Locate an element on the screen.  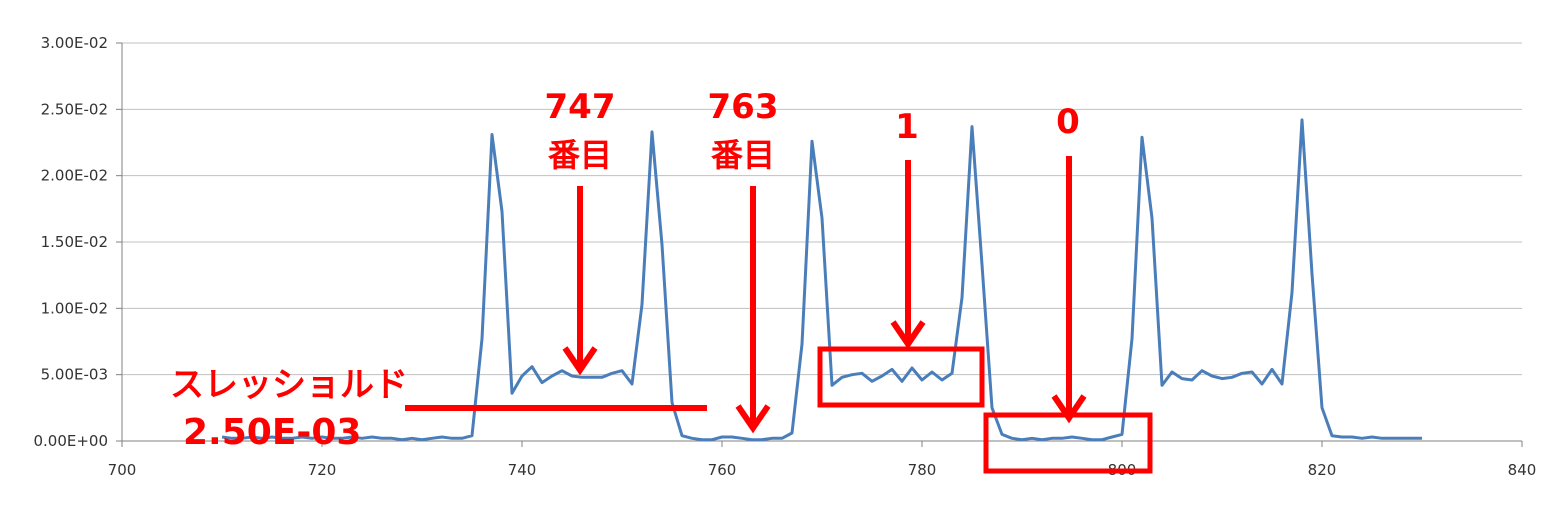
y-tick-label: 0.00E+00 is located at coordinates (70, 441).